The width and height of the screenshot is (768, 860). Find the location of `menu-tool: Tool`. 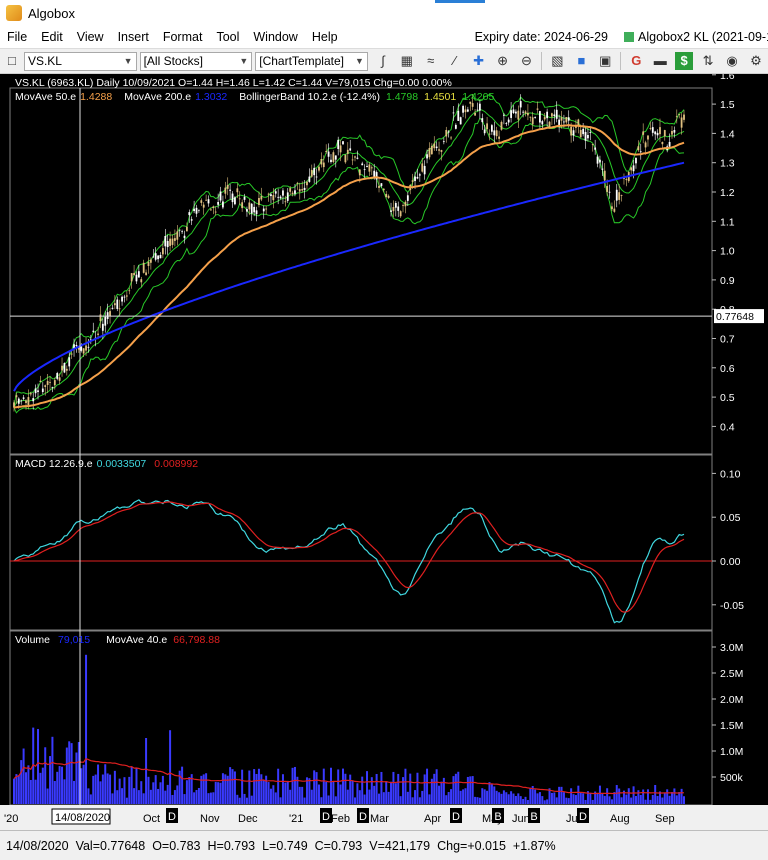

menu-tool: Tool is located at coordinates (228, 37).